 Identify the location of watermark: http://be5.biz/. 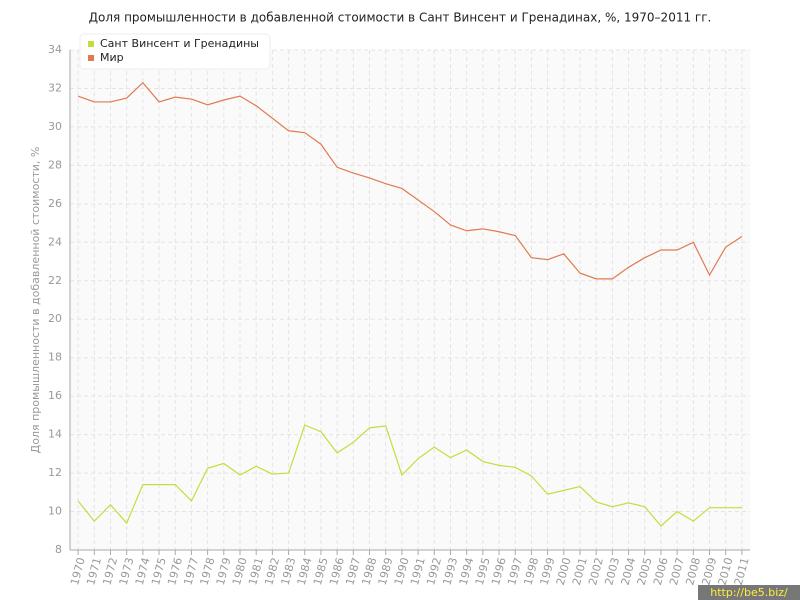
(749, 592).